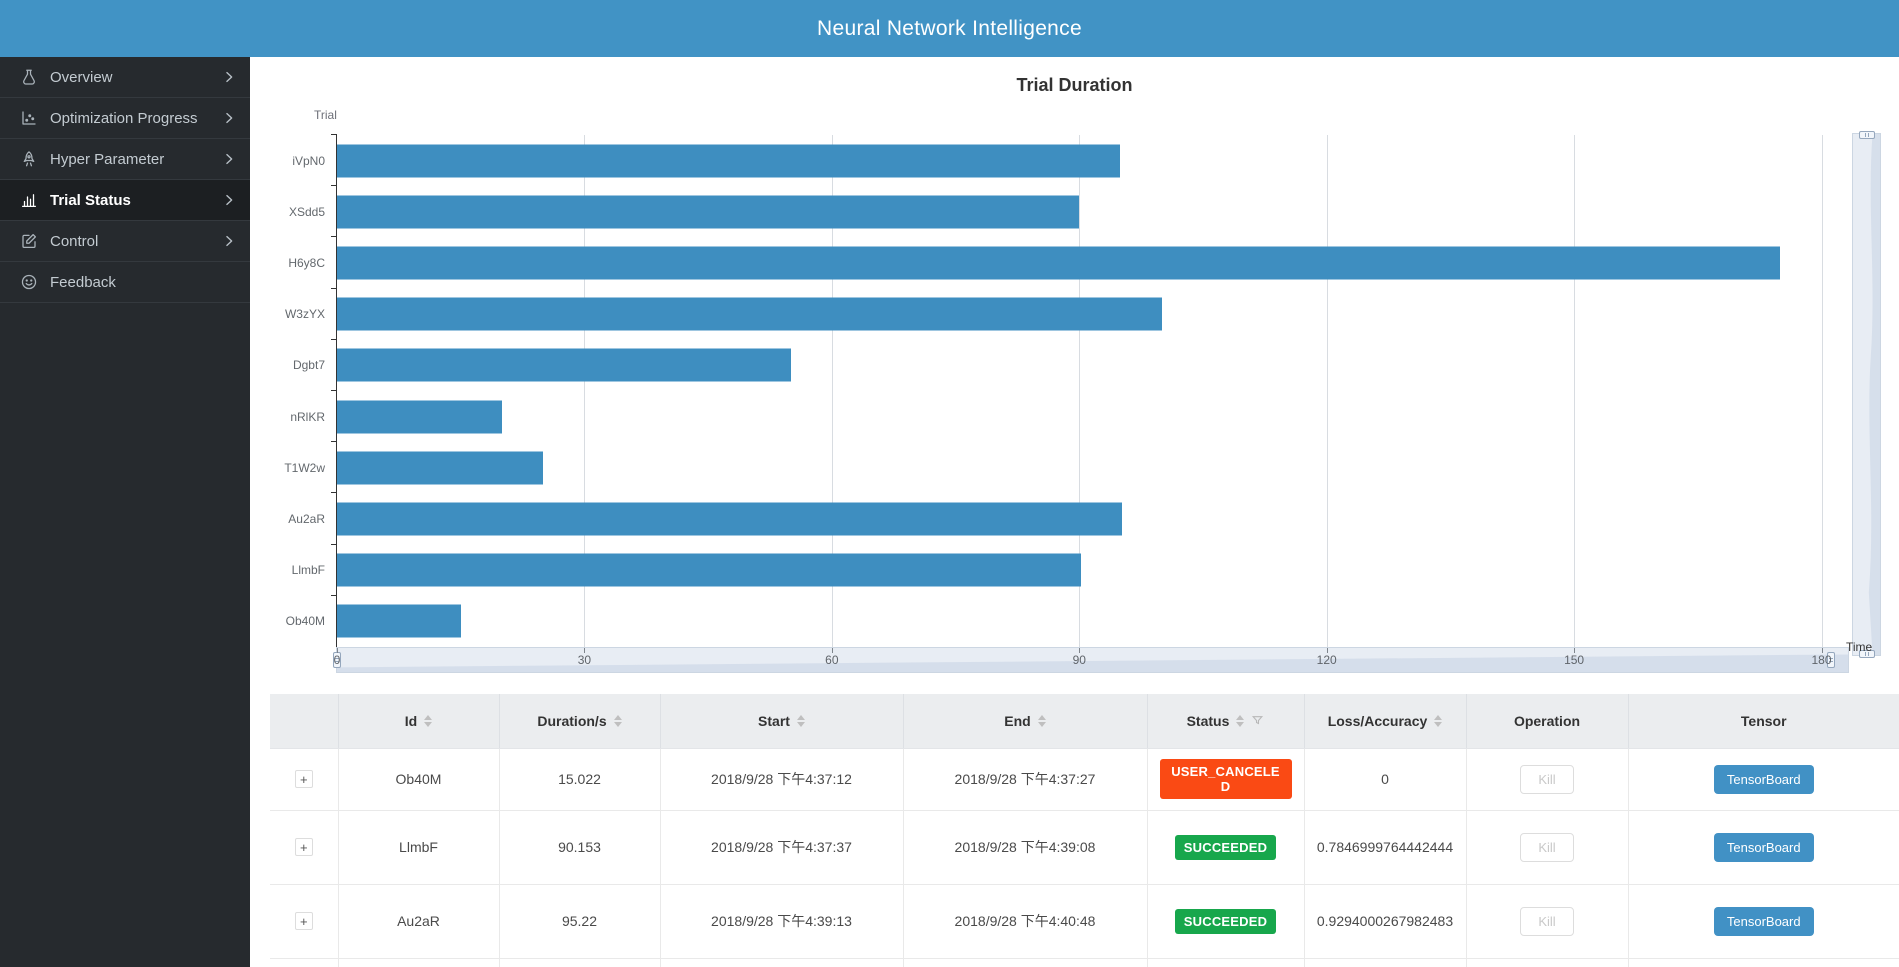  What do you see at coordinates (337, 660) in the screenshot?
I see `x-axis-tick-label: 0` at bounding box center [337, 660].